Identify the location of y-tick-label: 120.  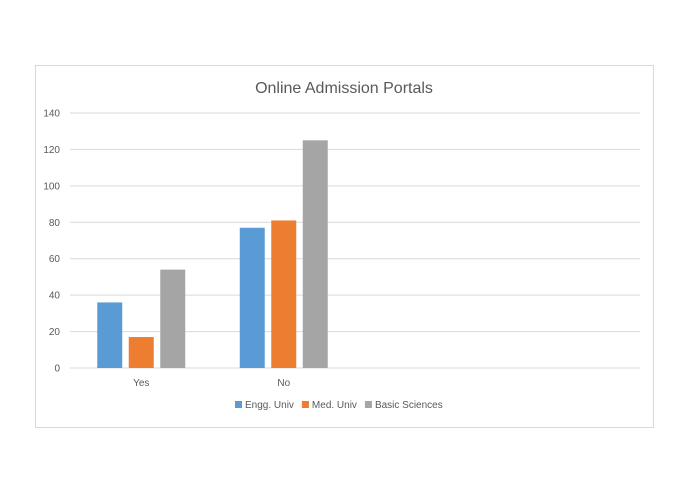
(51, 150).